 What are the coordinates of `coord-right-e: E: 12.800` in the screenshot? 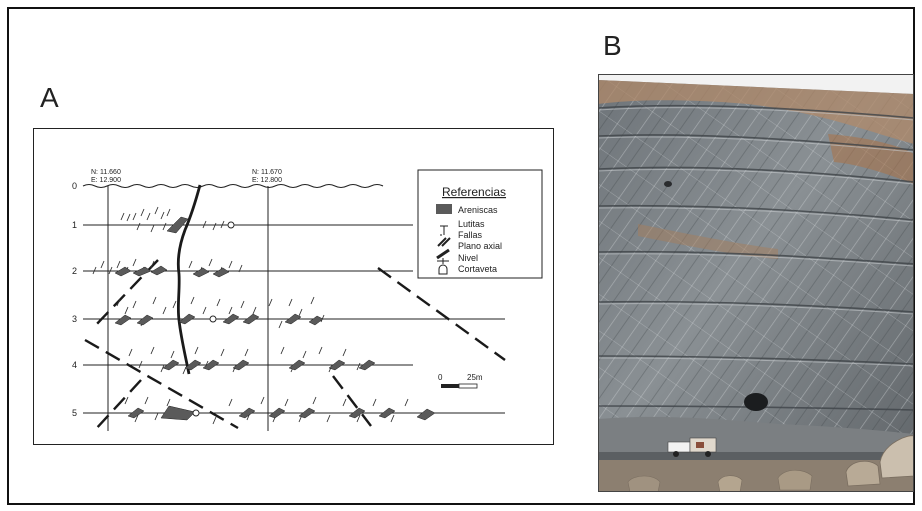 It's located at (267, 180).